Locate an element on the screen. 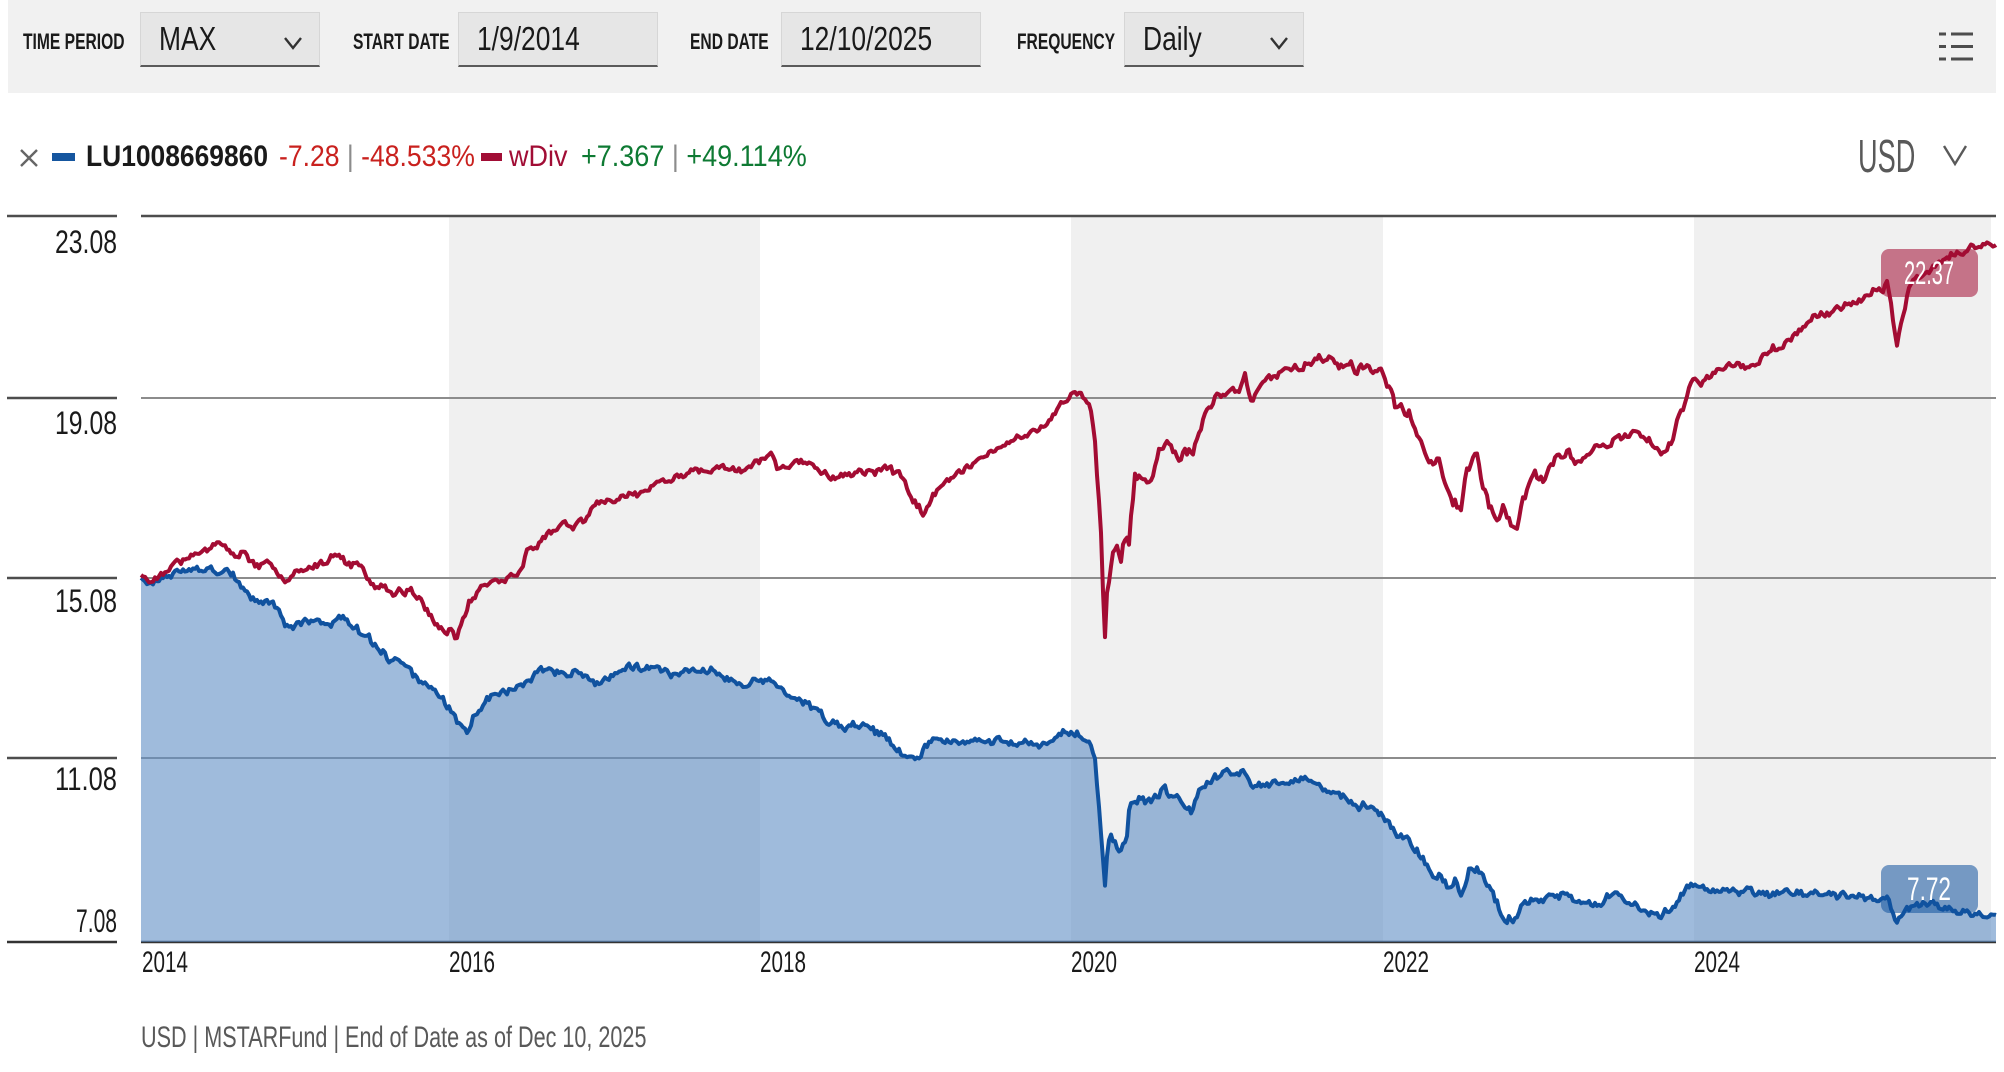 Image resolution: width=2004 pixels, height=1072 pixels. svg-text: 7.72 is located at coordinates (1929, 889).